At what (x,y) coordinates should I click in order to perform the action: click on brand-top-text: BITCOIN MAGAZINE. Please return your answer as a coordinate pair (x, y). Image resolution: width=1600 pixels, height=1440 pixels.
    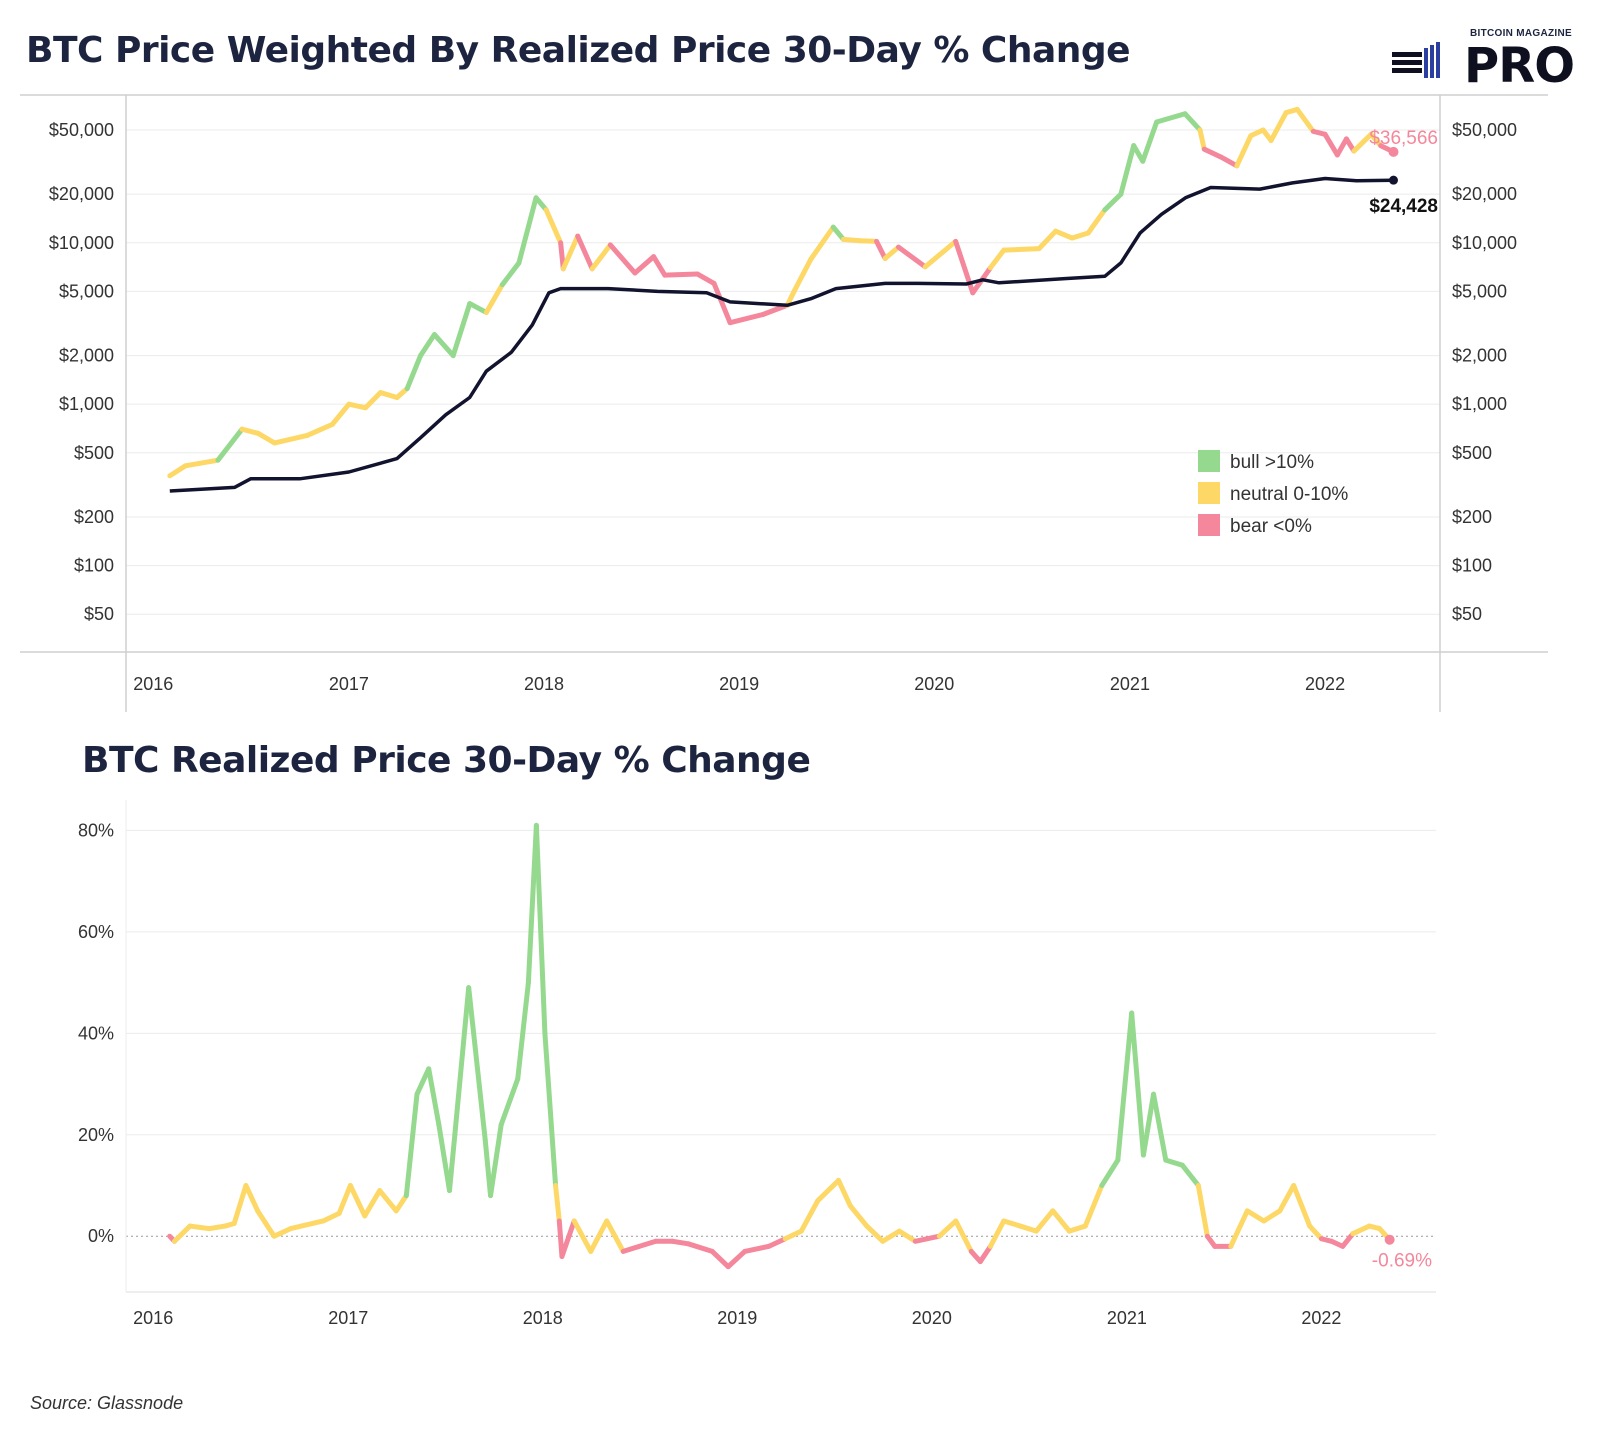
    Looking at the image, I should click on (1520, 33).